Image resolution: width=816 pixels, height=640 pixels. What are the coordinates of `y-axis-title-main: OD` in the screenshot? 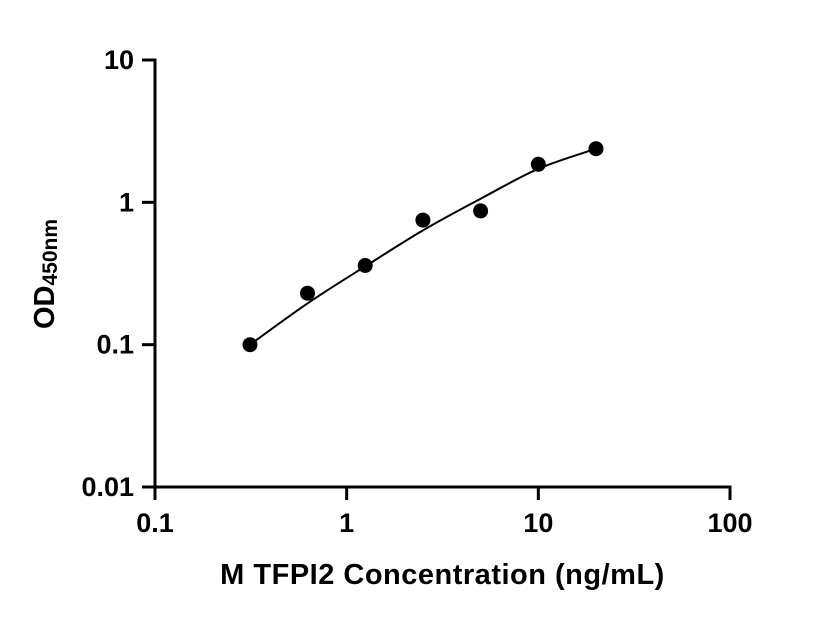 It's located at (44, 307).